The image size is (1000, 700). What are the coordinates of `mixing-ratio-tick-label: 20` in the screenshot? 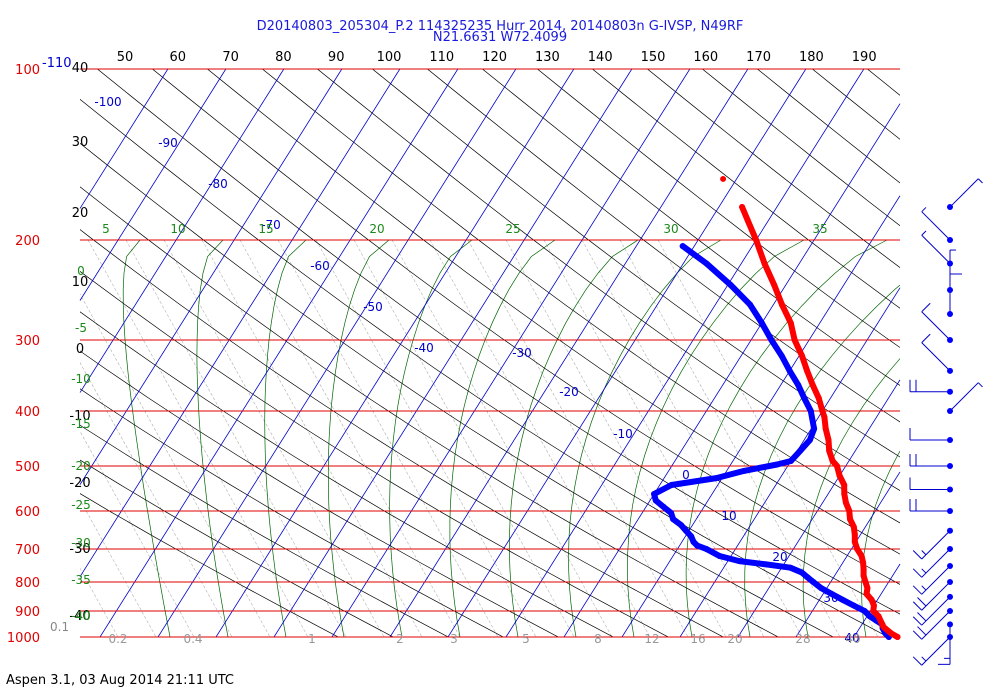 It's located at (734, 639).